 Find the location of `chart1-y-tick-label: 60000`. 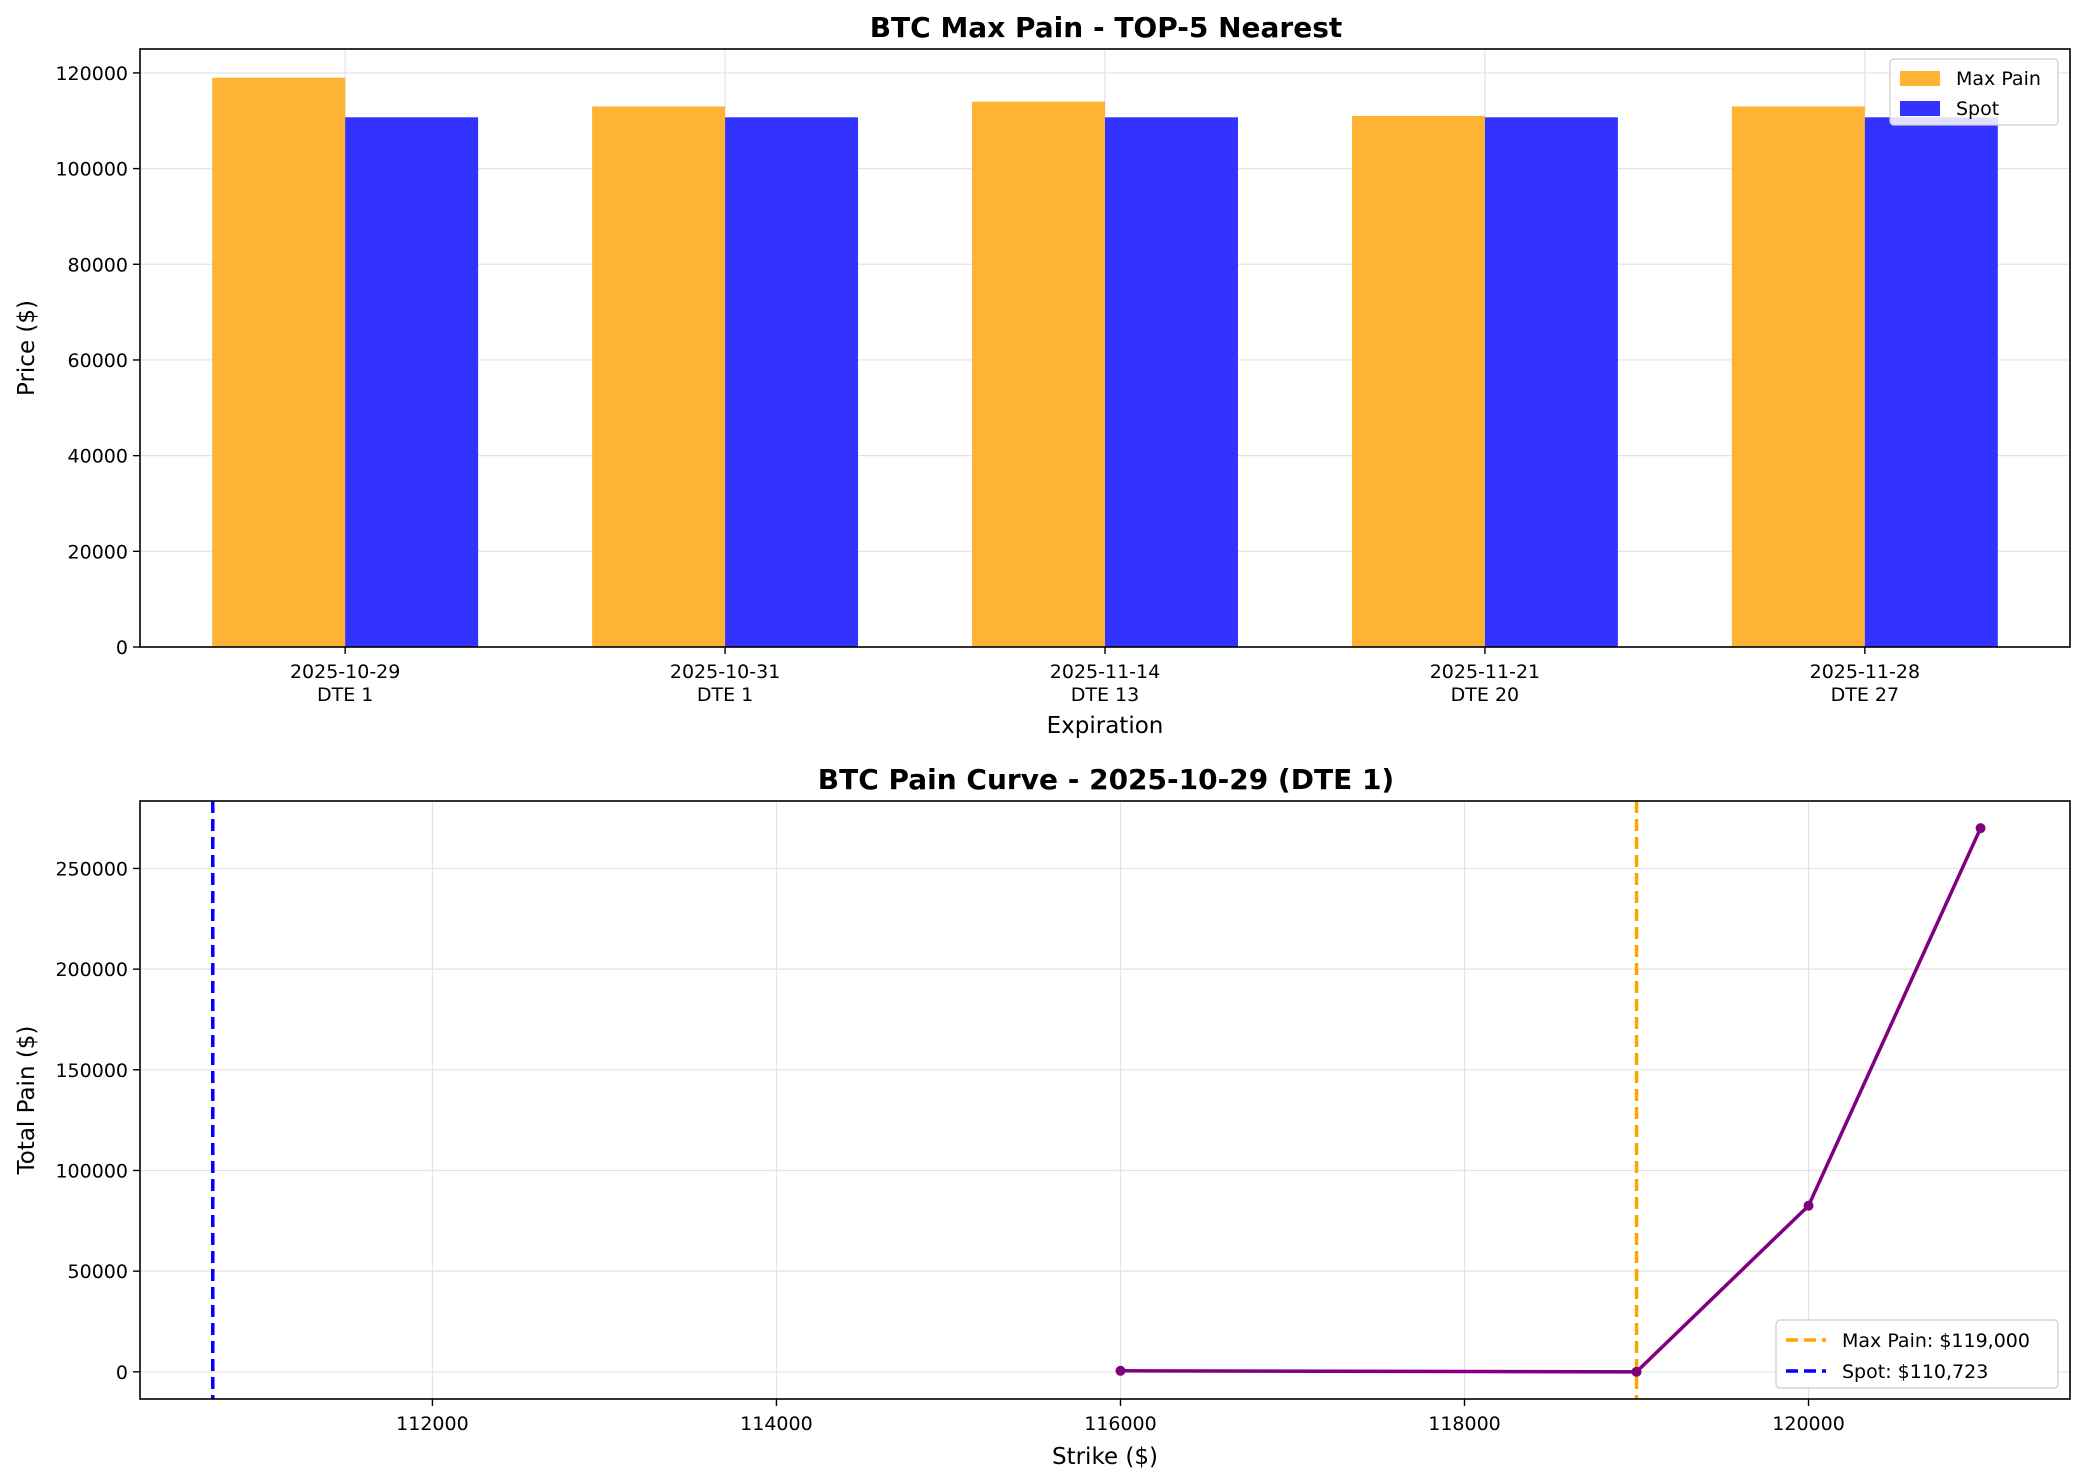

chart1-y-tick-label: 60000 is located at coordinates (98, 361).